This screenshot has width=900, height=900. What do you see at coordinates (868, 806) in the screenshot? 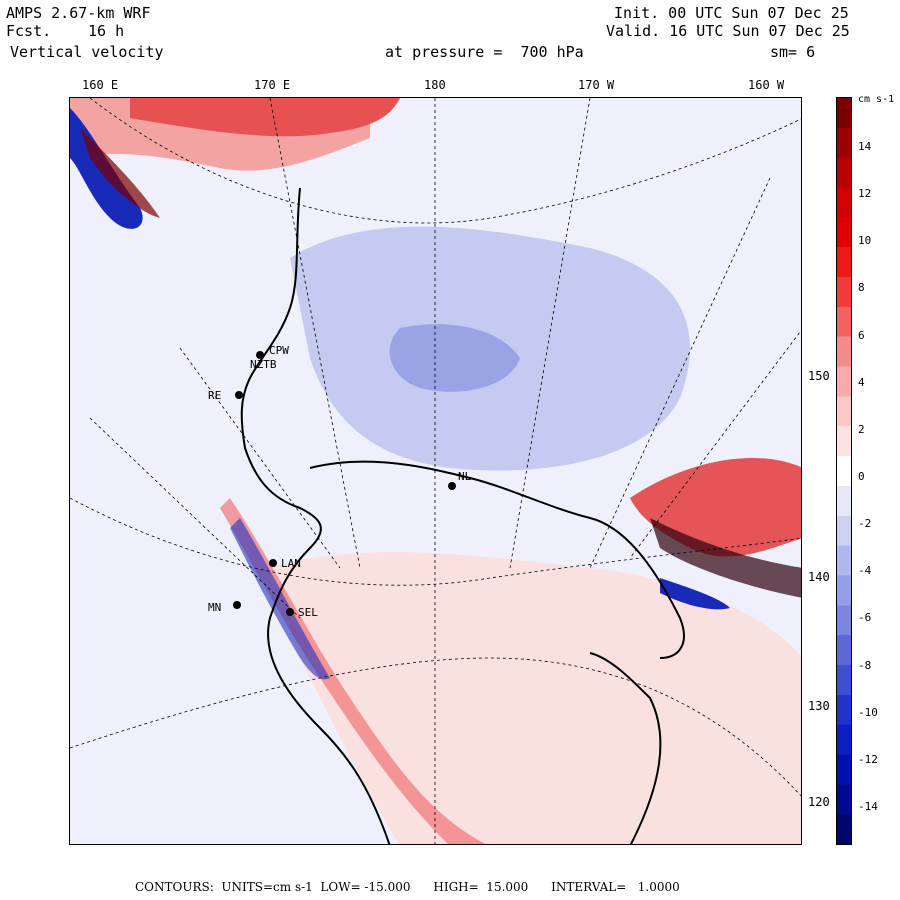
I see `colorbar-tick: -14` at bounding box center [868, 806].